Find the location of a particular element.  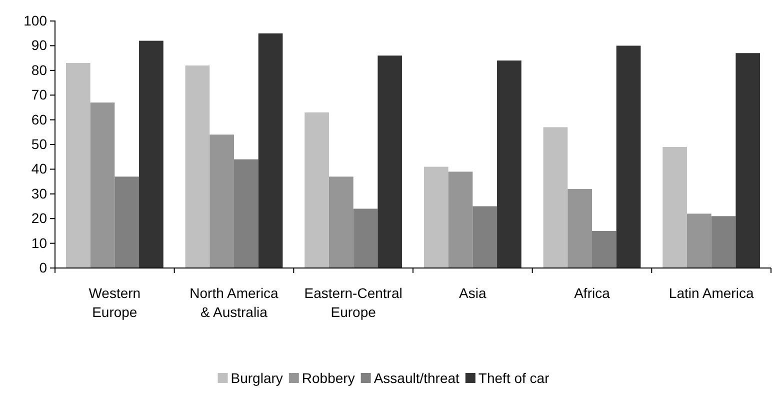

y-tick-label: 40 is located at coordinates (39, 168).